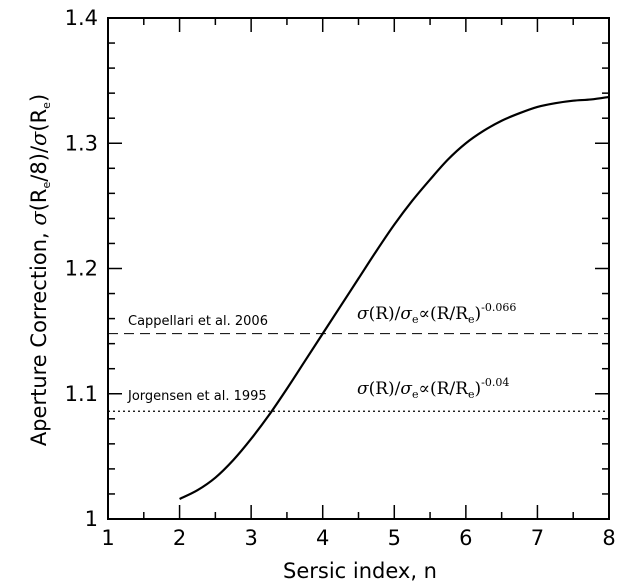 This screenshot has height=584, width=623. What do you see at coordinates (358, 372) in the screenshot?
I see `reference-lines` at bounding box center [358, 372].